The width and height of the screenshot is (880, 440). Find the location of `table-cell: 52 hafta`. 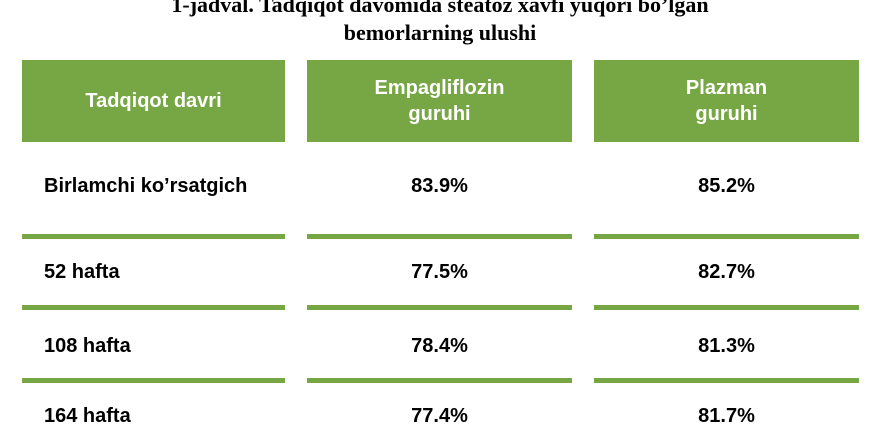

table-cell: 52 hafta is located at coordinates (82, 272).